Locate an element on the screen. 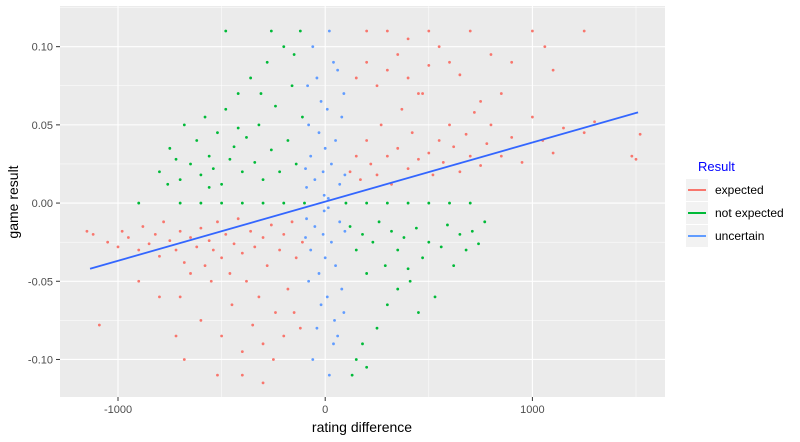 The height and width of the screenshot is (442, 800). legend-label: expected is located at coordinates (739, 190).